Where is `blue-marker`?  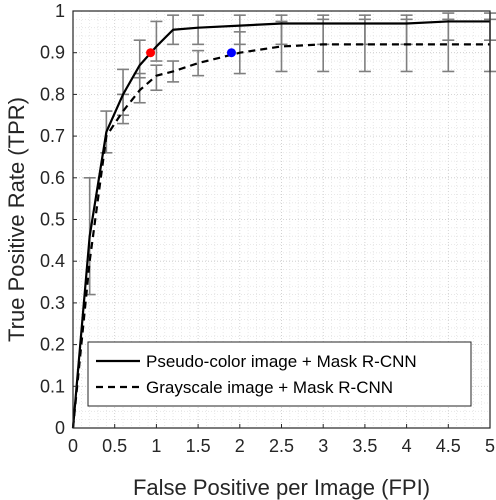 blue-marker is located at coordinates (231, 53).